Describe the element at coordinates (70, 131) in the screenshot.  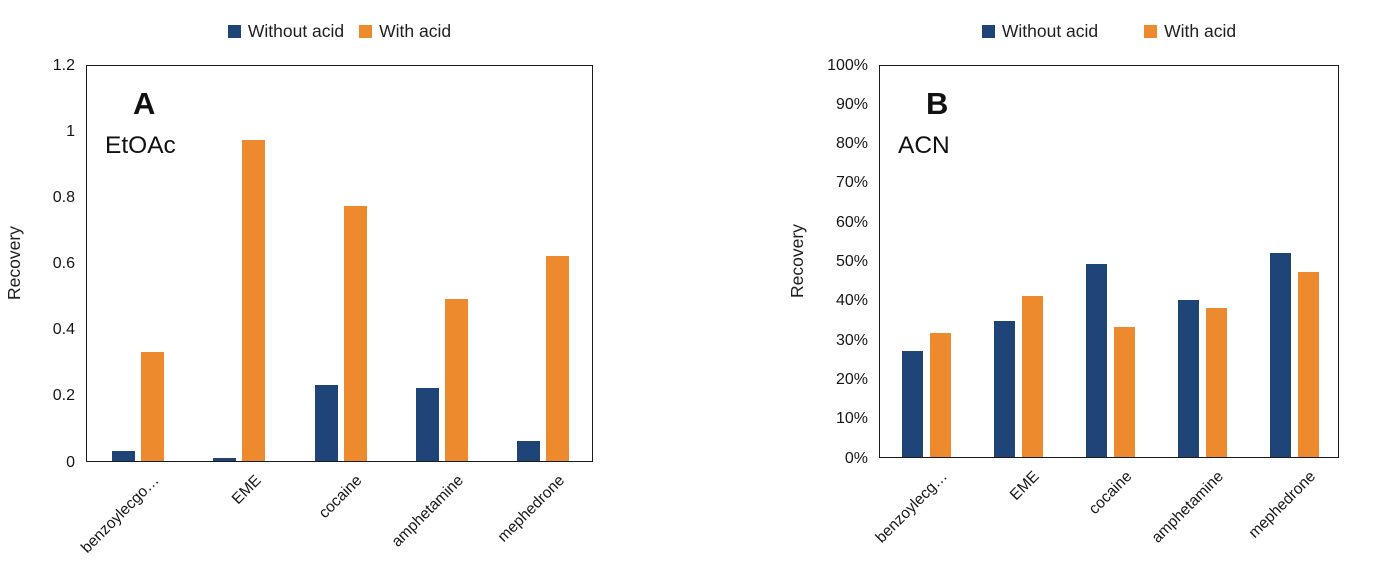
I see `y-tick-label: 1` at that location.